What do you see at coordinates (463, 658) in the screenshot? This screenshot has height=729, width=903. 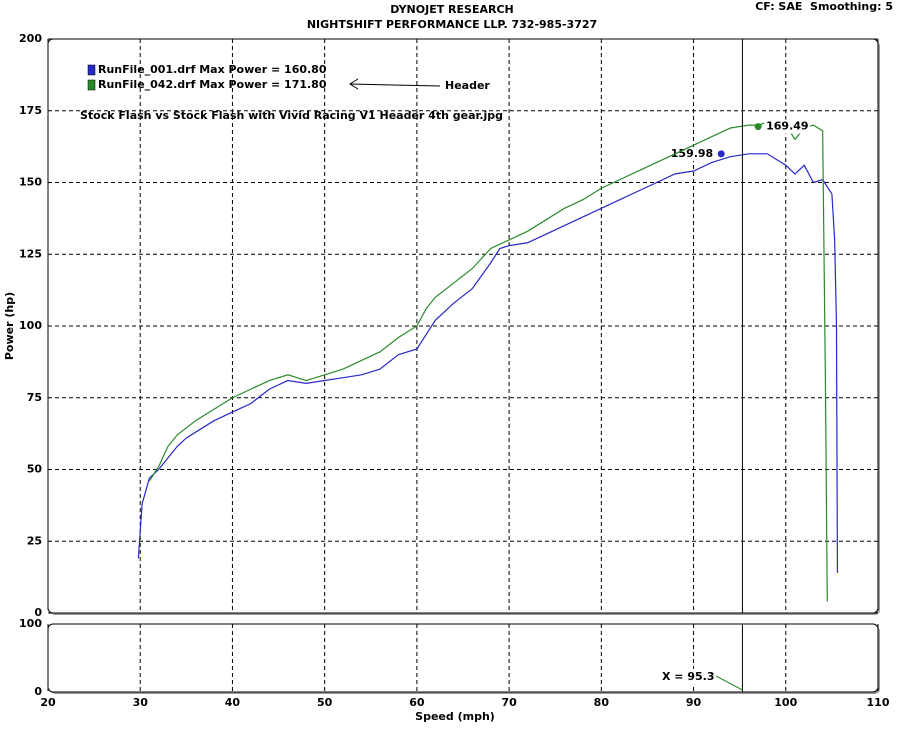 I see `panel-frame` at bounding box center [463, 658].